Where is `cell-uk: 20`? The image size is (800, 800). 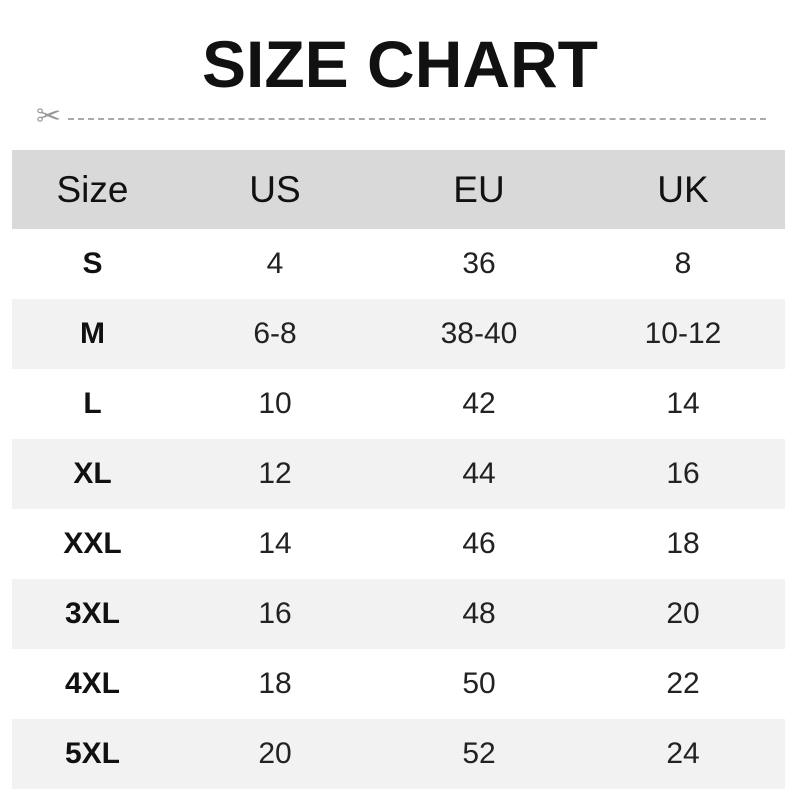 cell-uk: 20 is located at coordinates (683, 614).